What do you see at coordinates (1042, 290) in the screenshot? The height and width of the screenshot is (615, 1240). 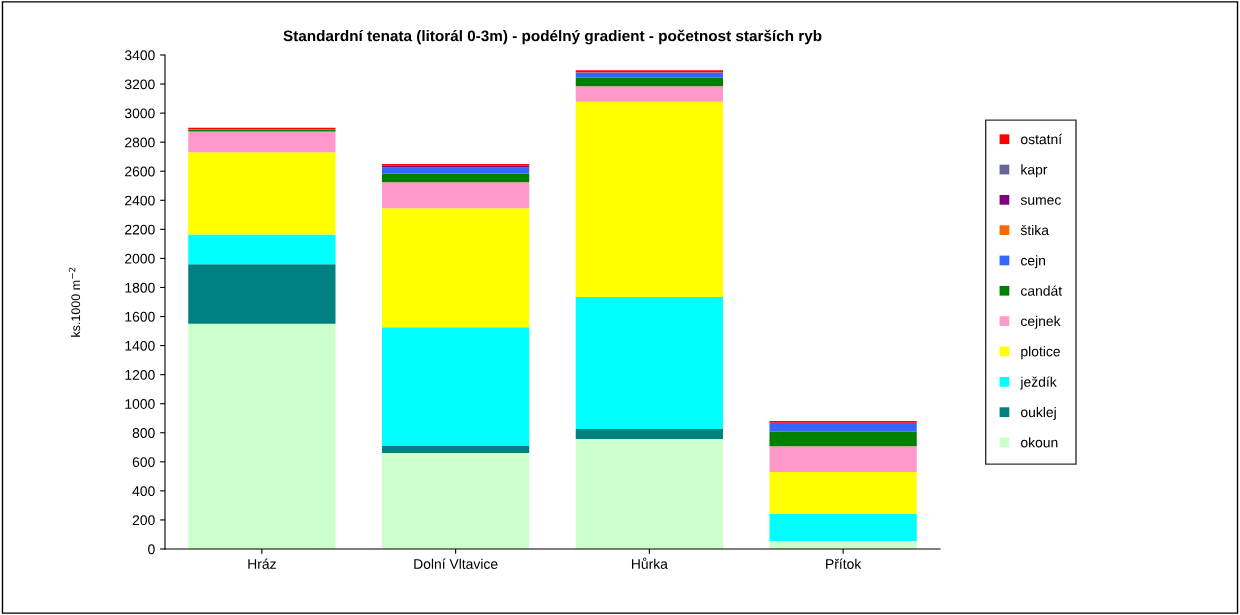 I see `legend-label: candát` at bounding box center [1042, 290].